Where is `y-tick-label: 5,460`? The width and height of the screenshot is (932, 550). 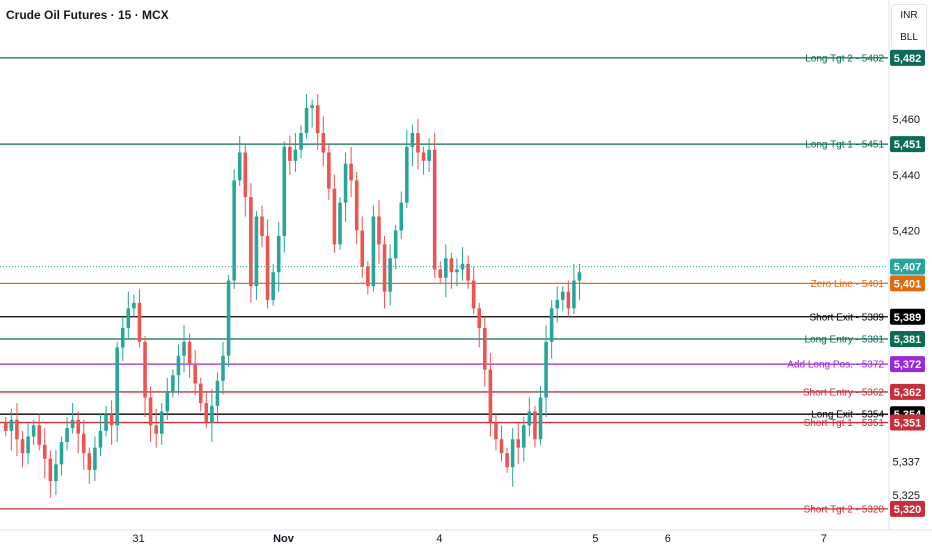 y-tick-label: 5,460 is located at coordinates (906, 120).